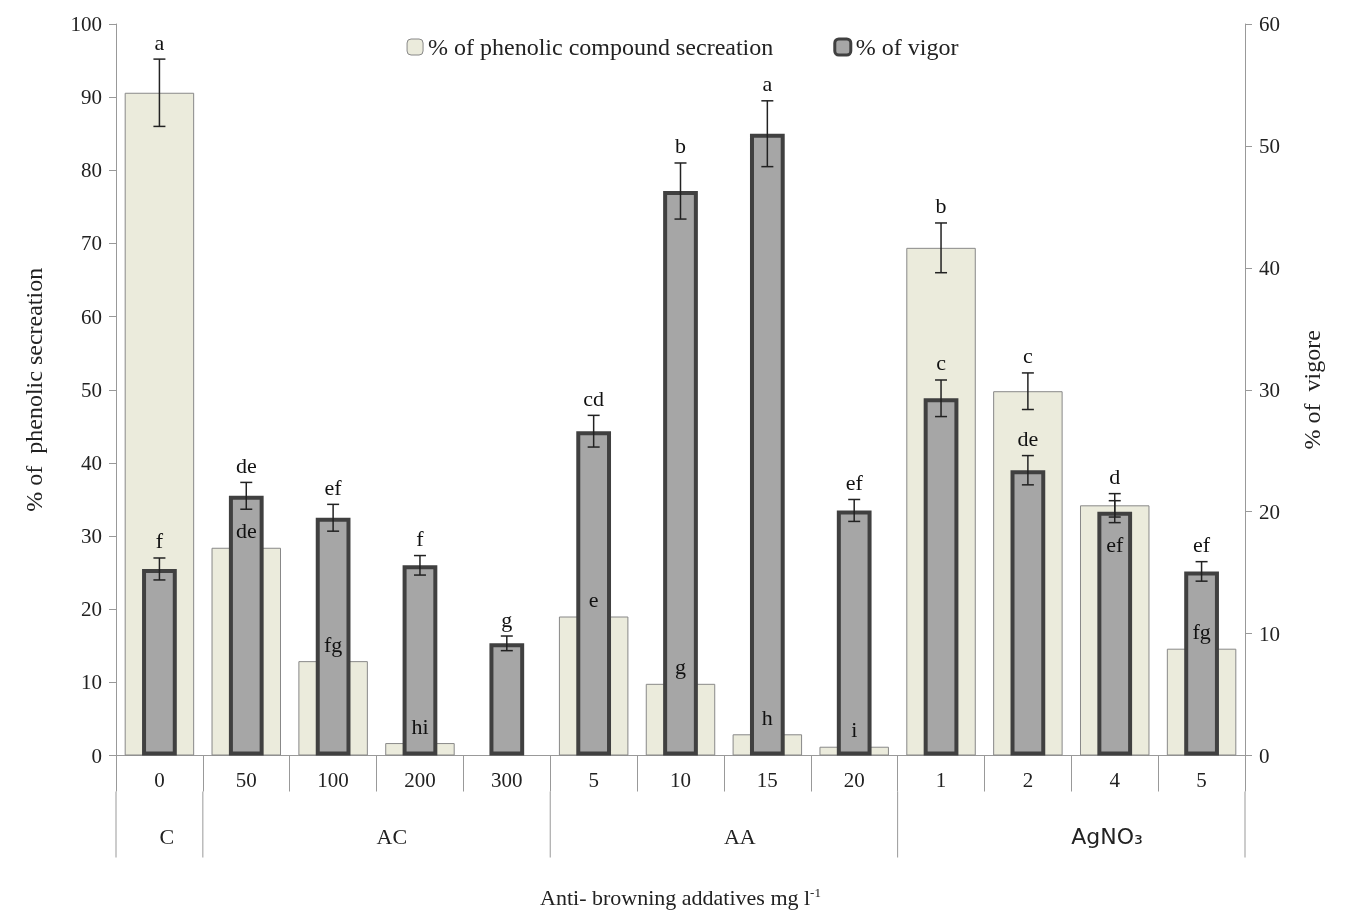 Image resolution: width=1365 pixels, height=913 pixels. What do you see at coordinates (91, 462) in the screenshot?
I see `y-tick-label: 40` at bounding box center [91, 462].